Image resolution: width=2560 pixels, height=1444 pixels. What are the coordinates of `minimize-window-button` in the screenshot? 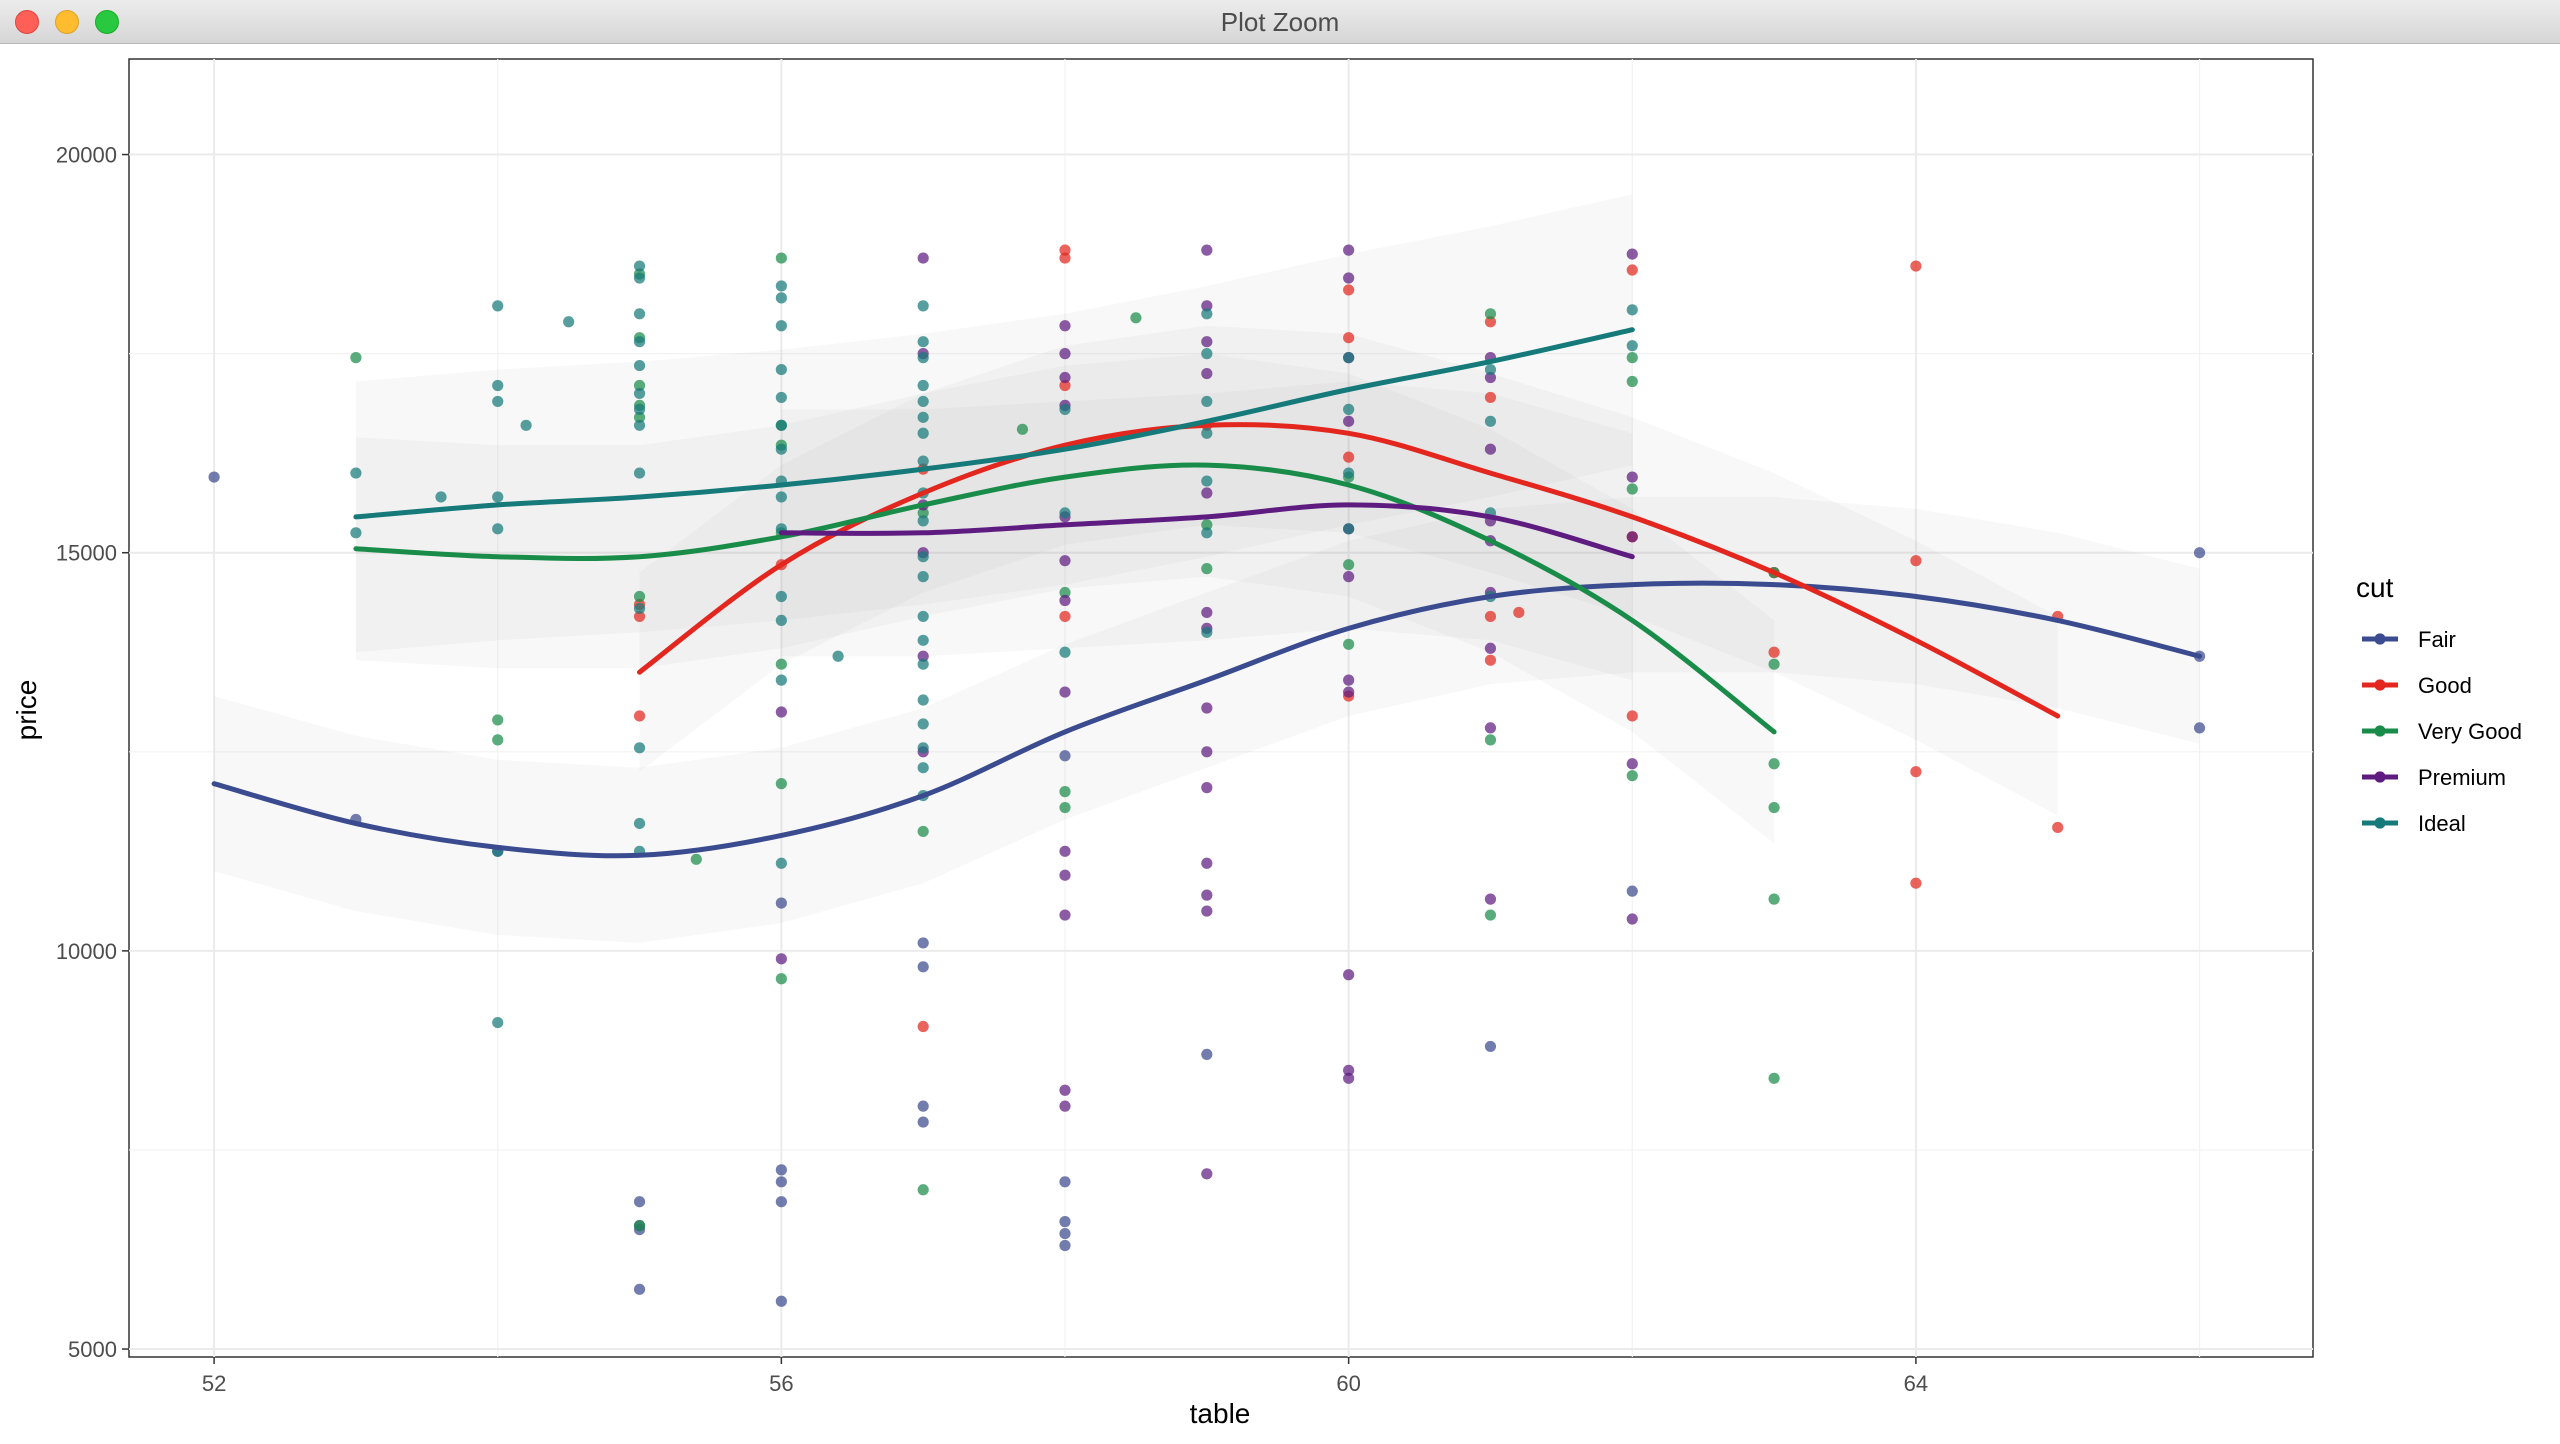 It's located at (67, 22).